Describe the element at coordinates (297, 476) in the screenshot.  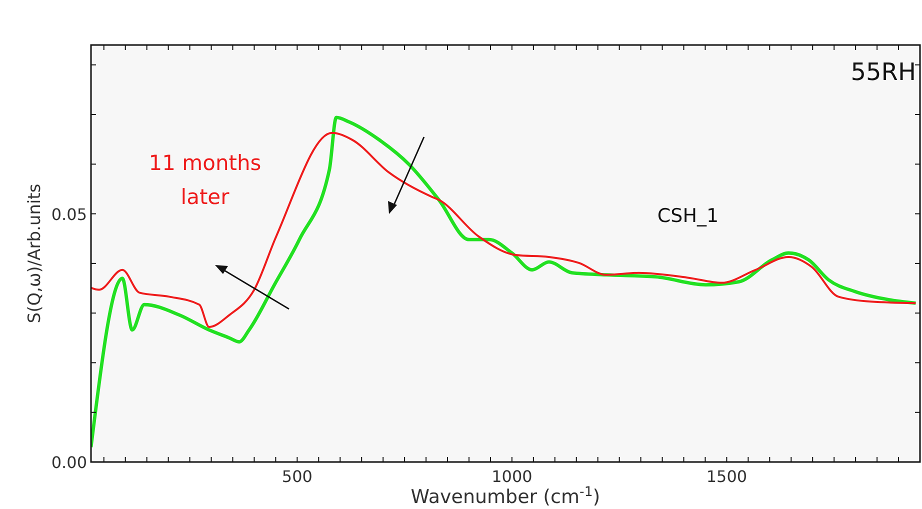
I see `x-tick-label: 500` at that location.